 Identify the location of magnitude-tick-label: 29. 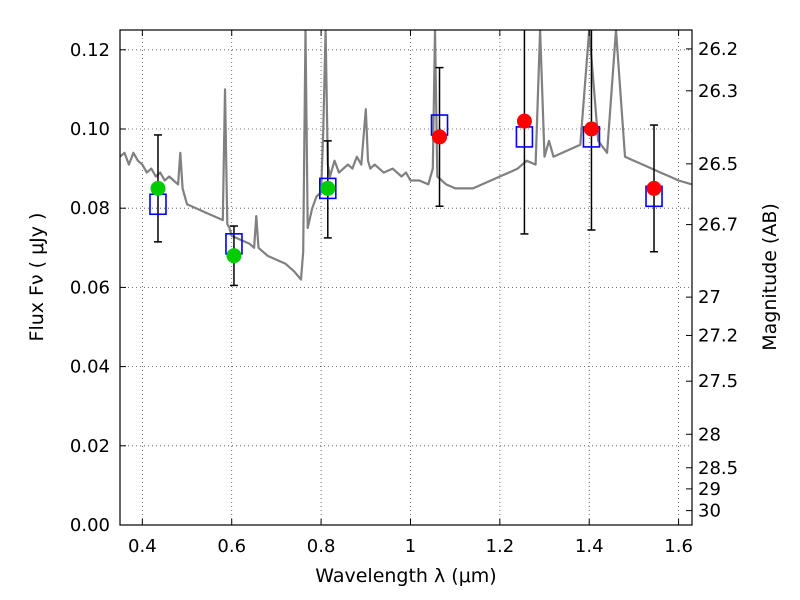
(709, 489).